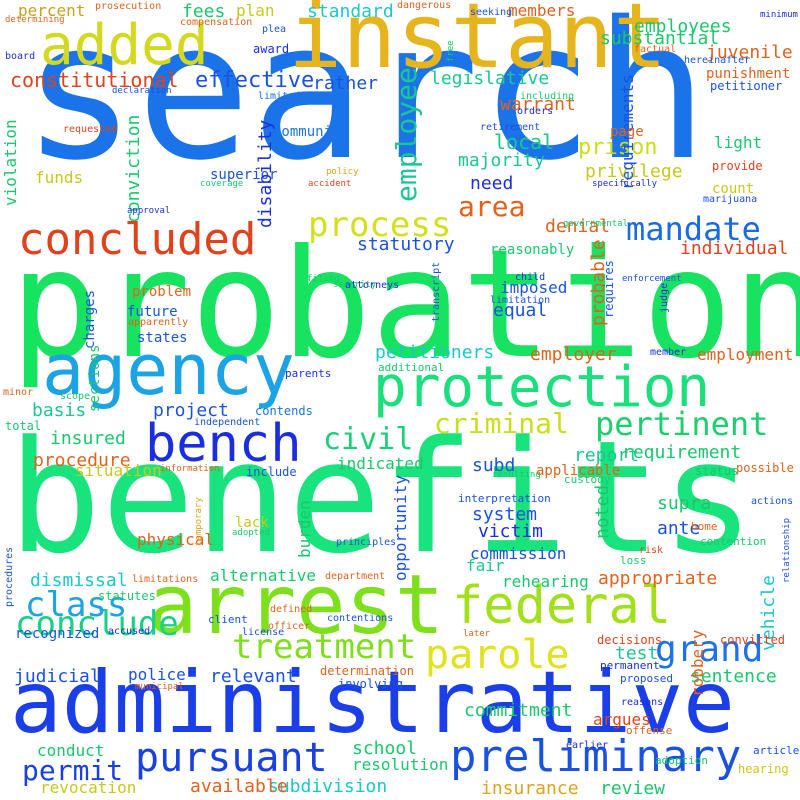  Describe the element at coordinates (485, 565) in the screenshot. I see `word-fair: fair` at that location.